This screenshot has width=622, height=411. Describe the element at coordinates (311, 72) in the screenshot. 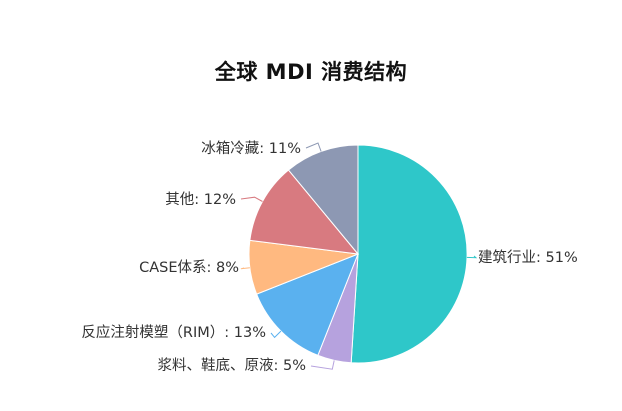

I see `chart-title: 全球 MDI 消费结构` at that location.